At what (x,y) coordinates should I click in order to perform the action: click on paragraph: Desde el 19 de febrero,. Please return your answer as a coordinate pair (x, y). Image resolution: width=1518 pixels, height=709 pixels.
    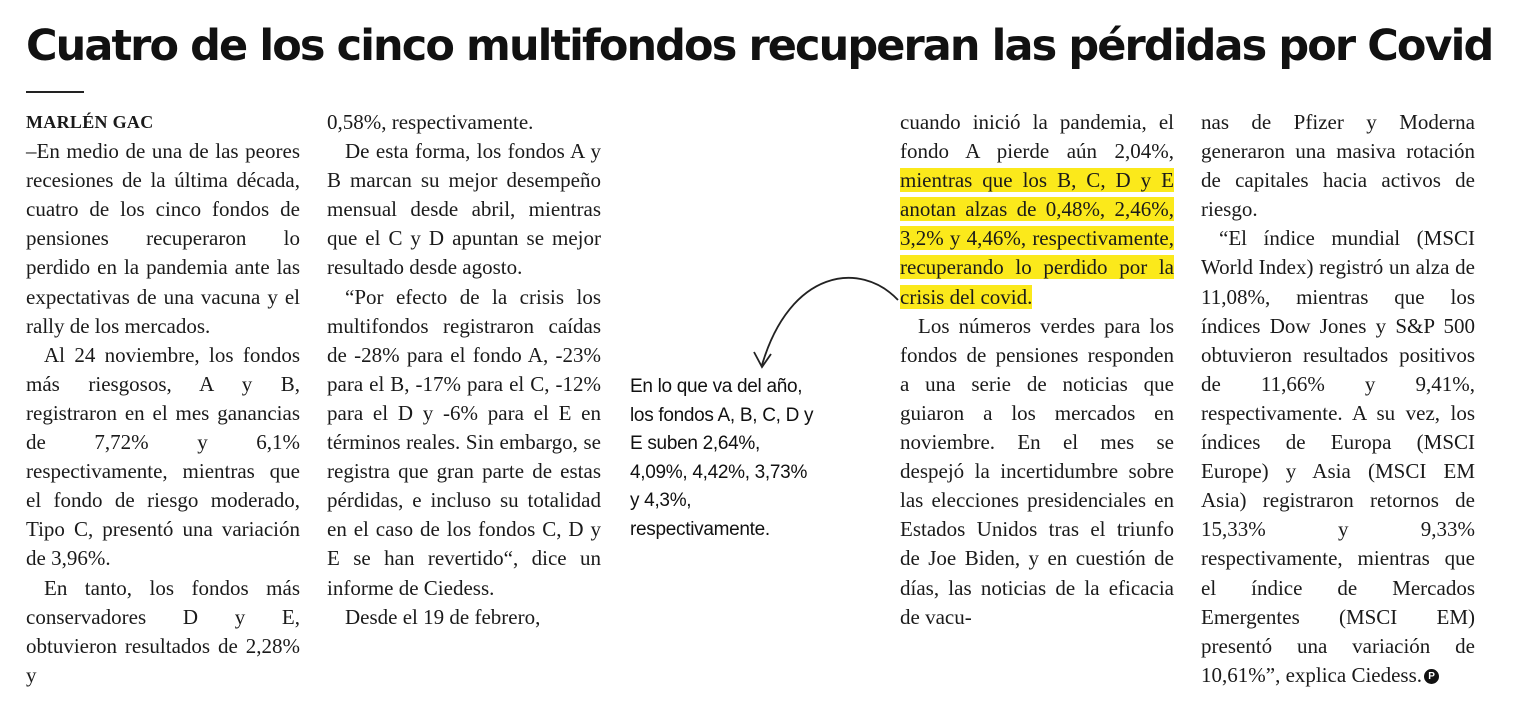
    Looking at the image, I should click on (443, 616).